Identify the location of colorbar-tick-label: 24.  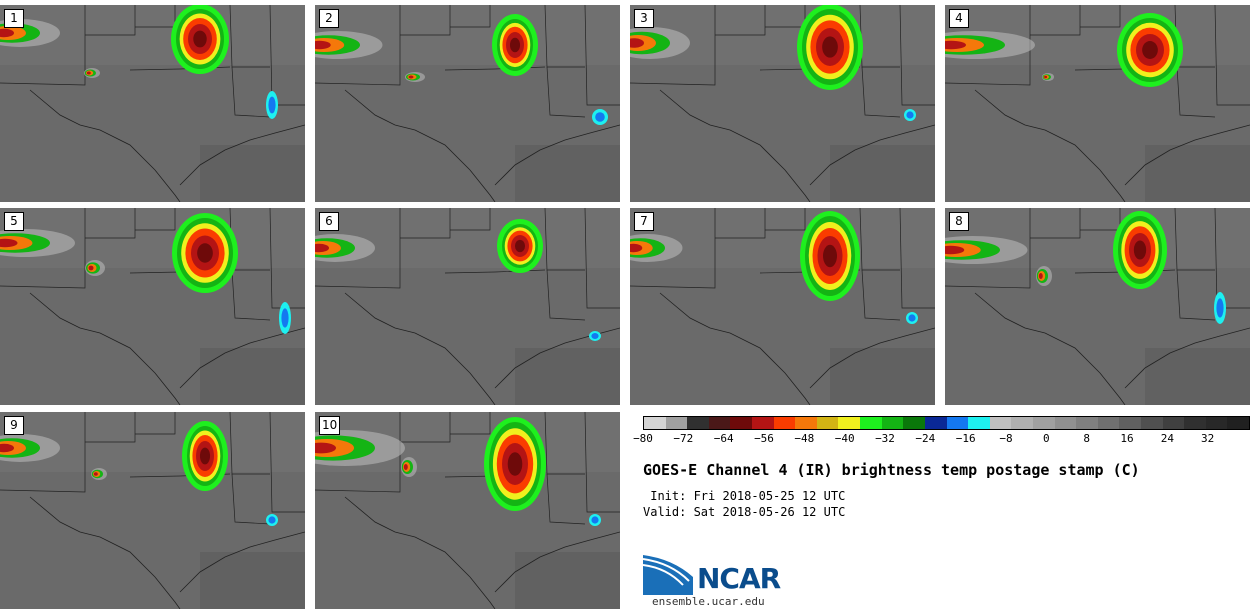
(1167, 438).